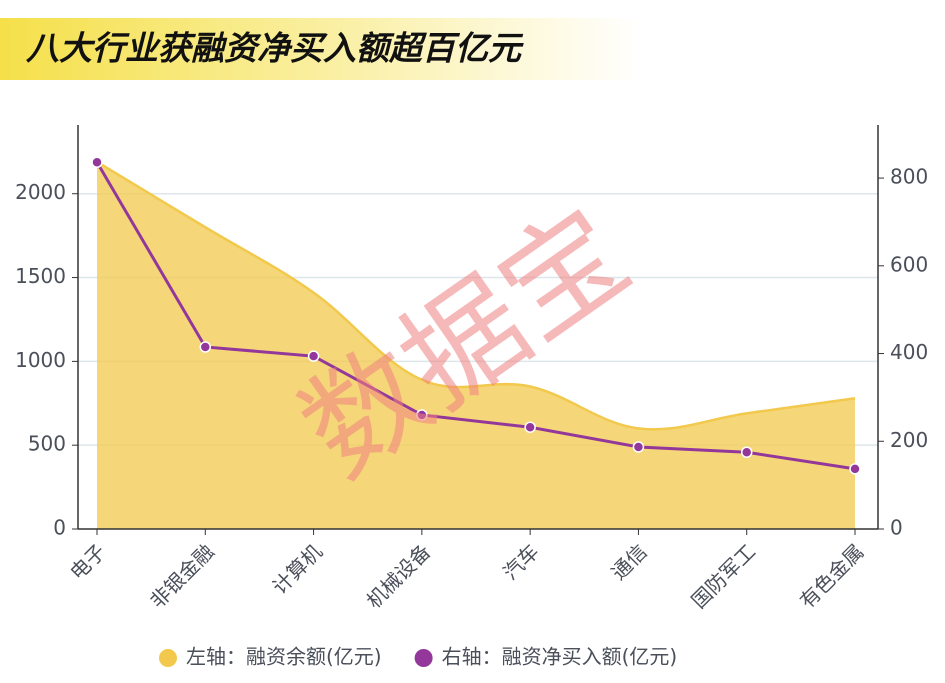 Image resolution: width=945 pixels, height=683 pixels. Describe the element at coordinates (182, 576) in the screenshot. I see `x-tick-label: 非银金融` at that location.